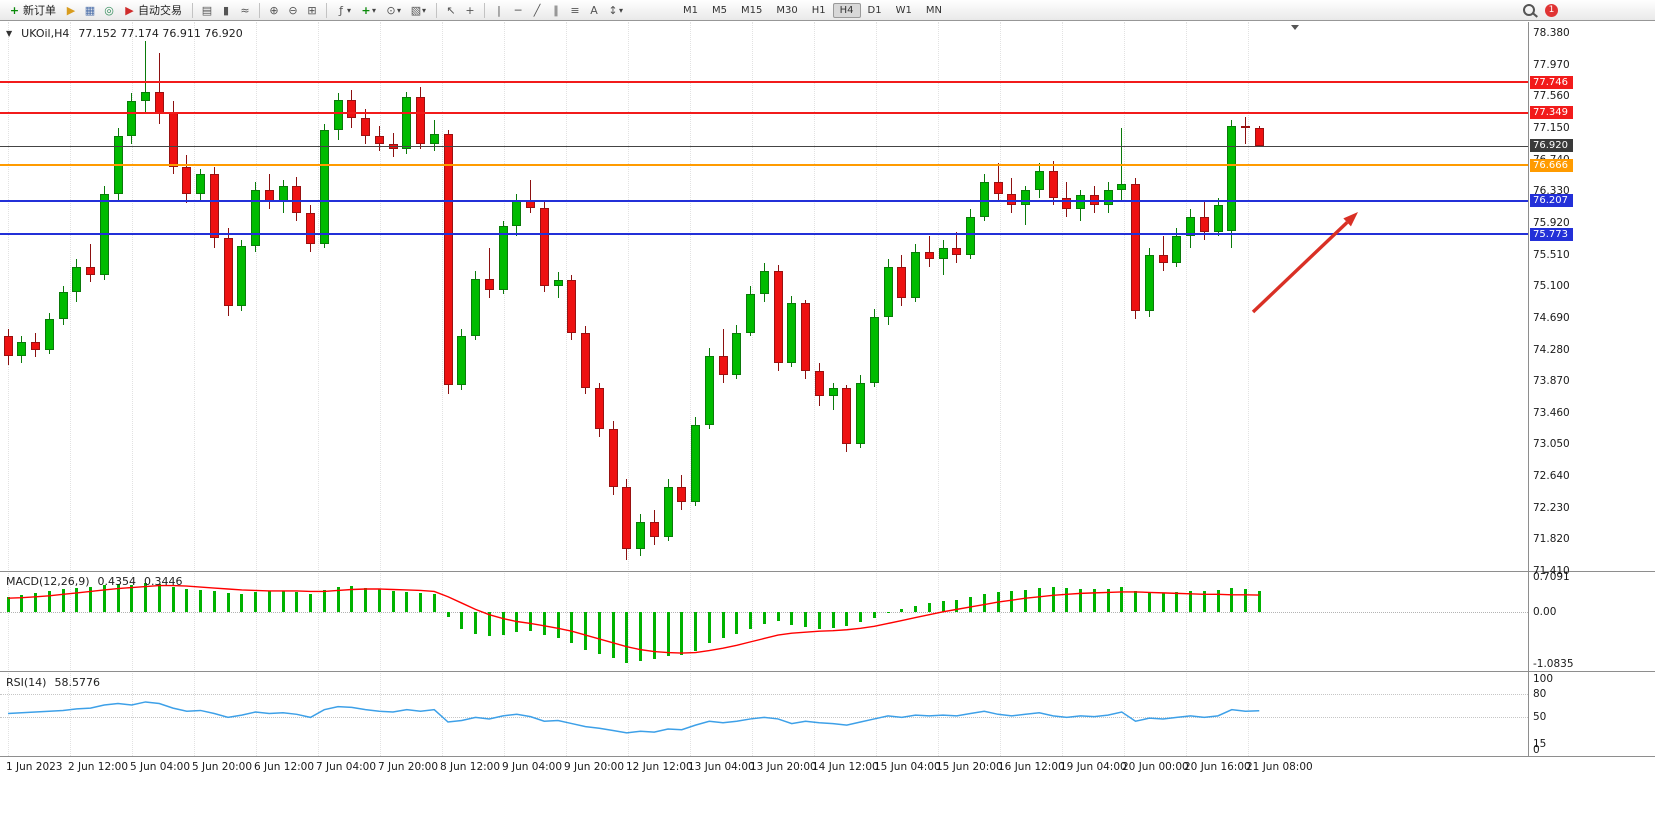 The height and width of the screenshot is (827, 1655). What do you see at coordinates (752, 10) in the screenshot?
I see `timeframe-button-m15: M15` at bounding box center [752, 10].